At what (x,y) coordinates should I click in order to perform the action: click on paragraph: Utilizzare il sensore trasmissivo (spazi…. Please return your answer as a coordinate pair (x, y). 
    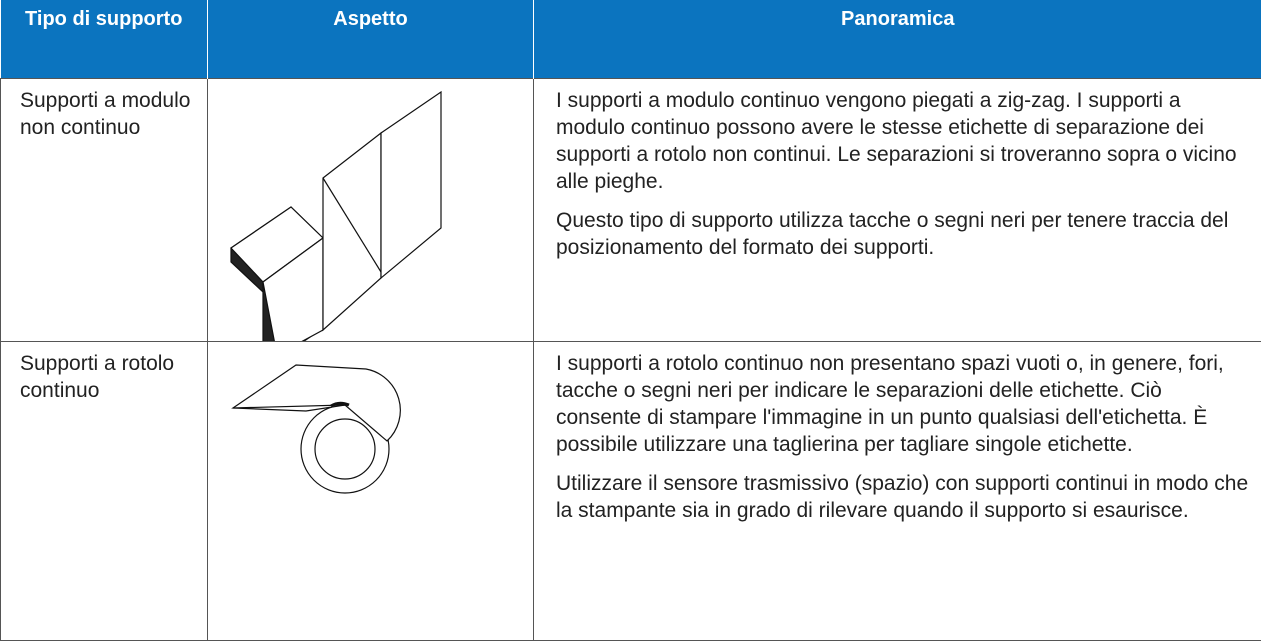
    Looking at the image, I should click on (902, 497).